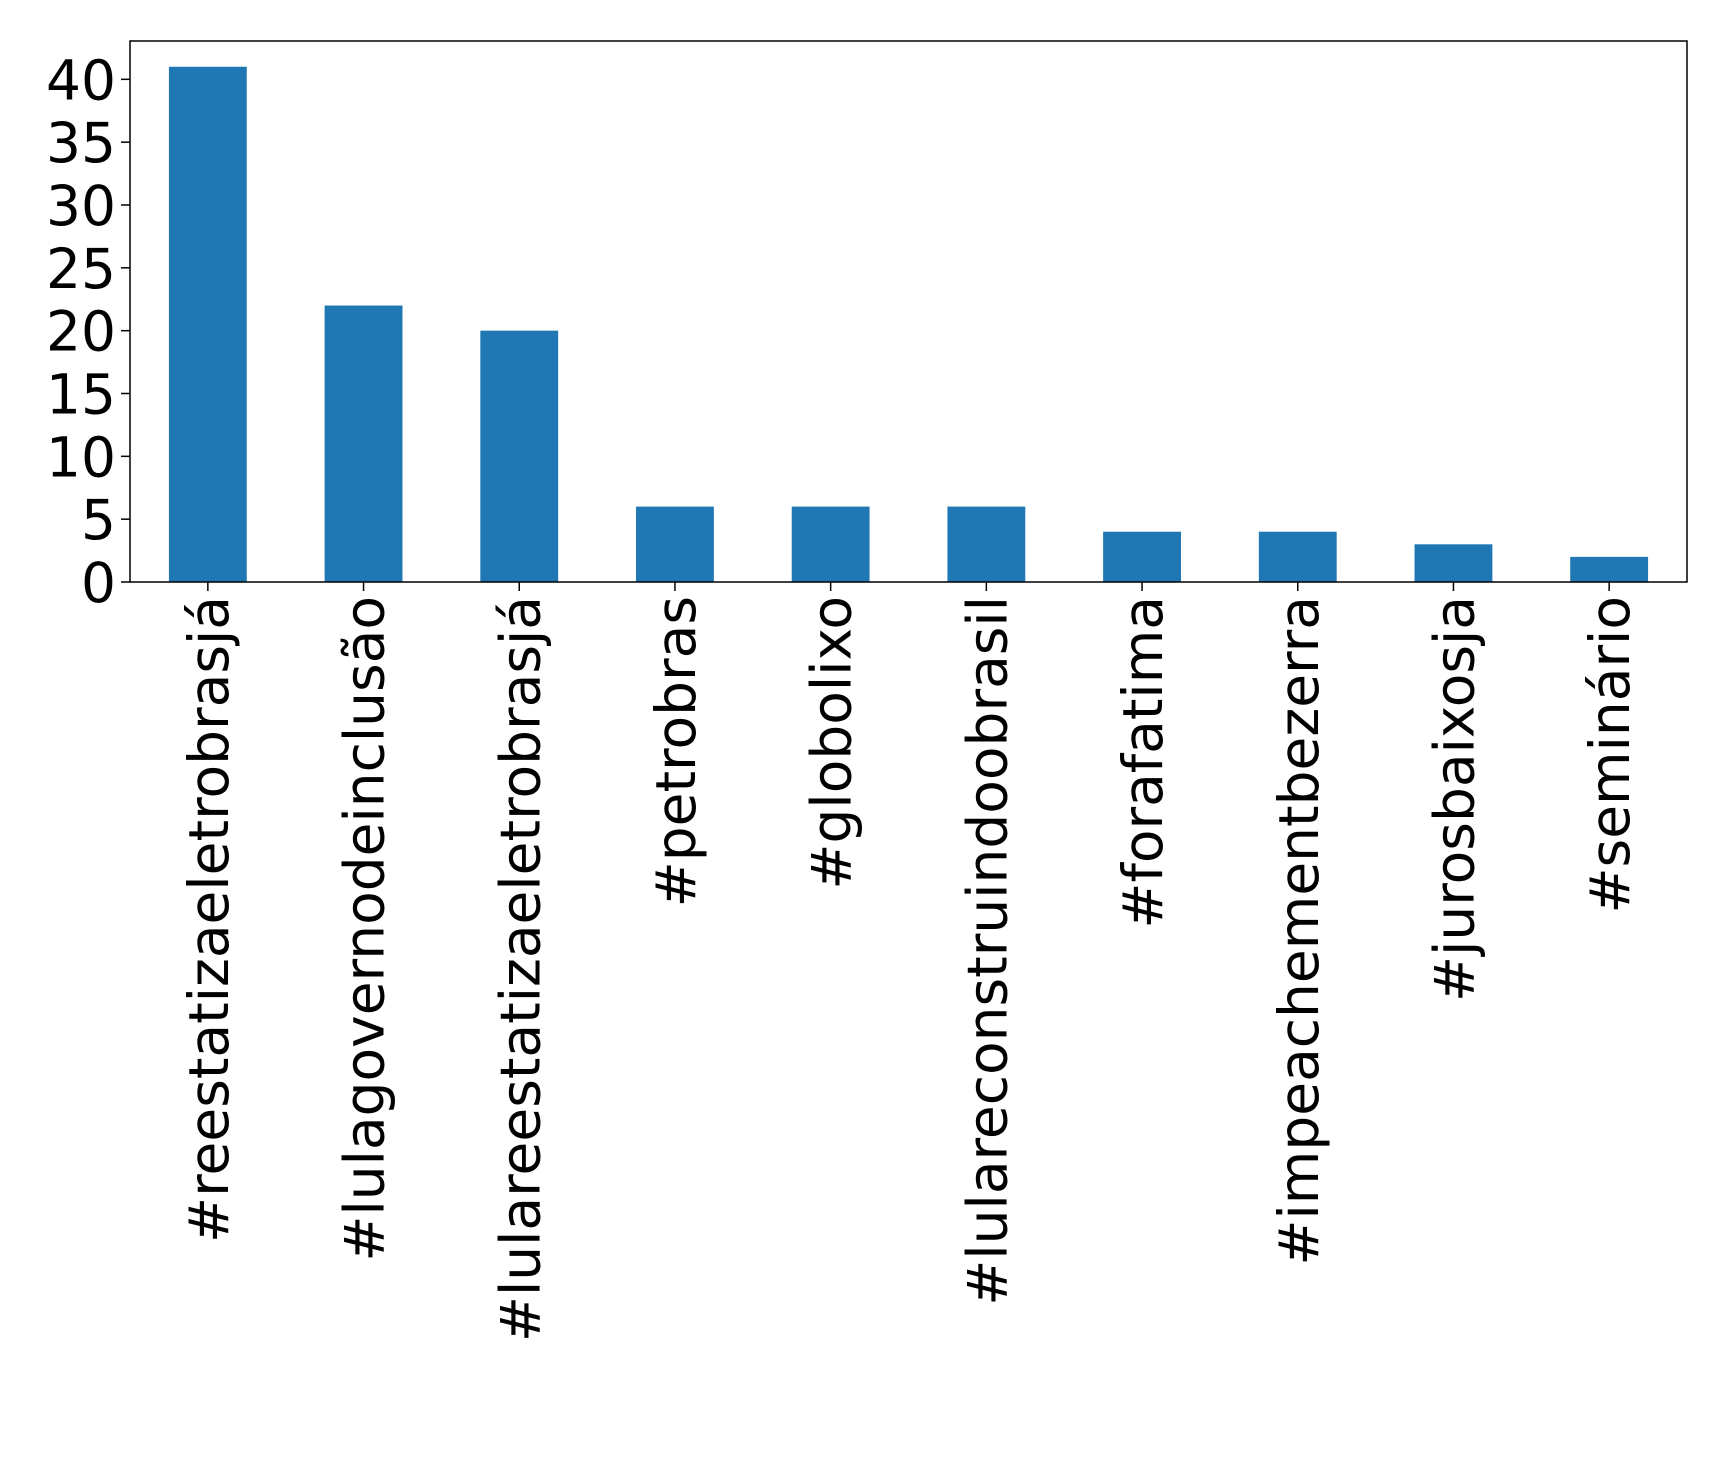 The width and height of the screenshot is (1719, 1476). I want to click on y-tick-label: 30, so click(81, 206).